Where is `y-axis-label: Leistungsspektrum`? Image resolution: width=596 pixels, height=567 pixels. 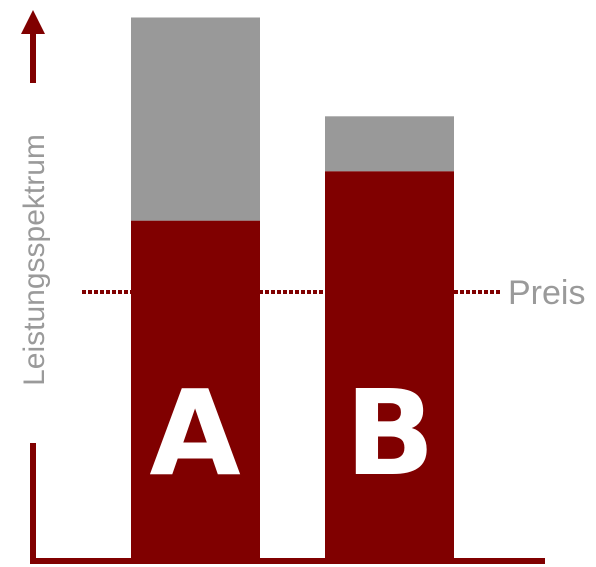
y-axis-label: Leistungsspektrum is located at coordinates (34, 260).